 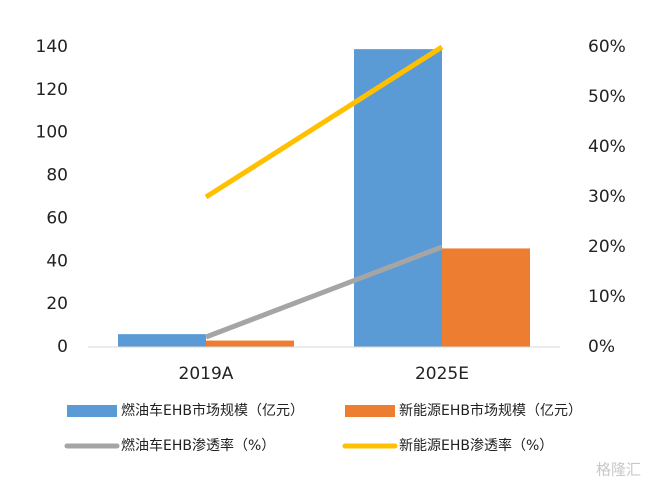 What do you see at coordinates (607, 147) in the screenshot?
I see `y2-tick-label: 40%` at bounding box center [607, 147].